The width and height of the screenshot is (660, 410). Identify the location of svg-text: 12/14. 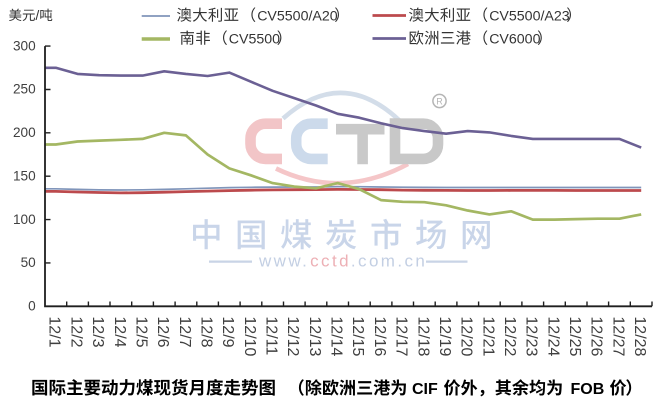
(336, 336).